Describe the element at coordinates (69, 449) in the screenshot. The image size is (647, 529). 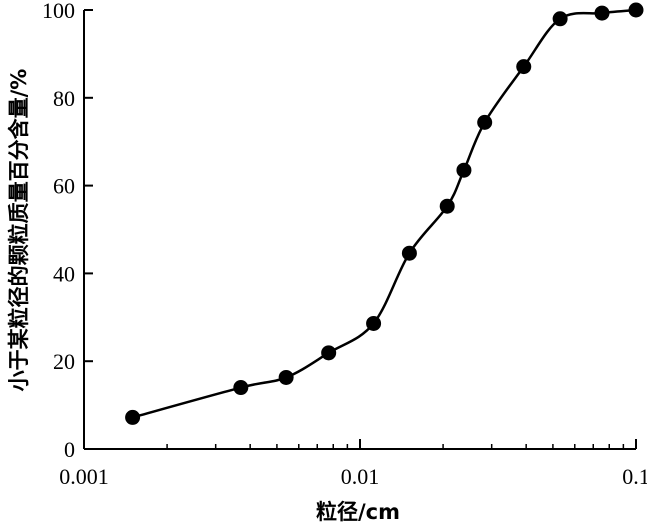
I see `y-tick-label: 0` at that location.